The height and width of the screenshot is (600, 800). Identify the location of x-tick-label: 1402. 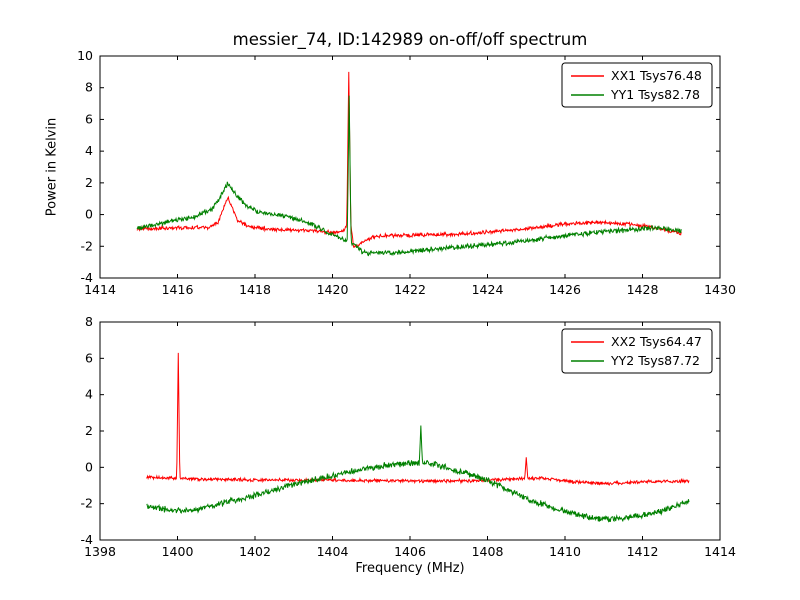
(255, 551).